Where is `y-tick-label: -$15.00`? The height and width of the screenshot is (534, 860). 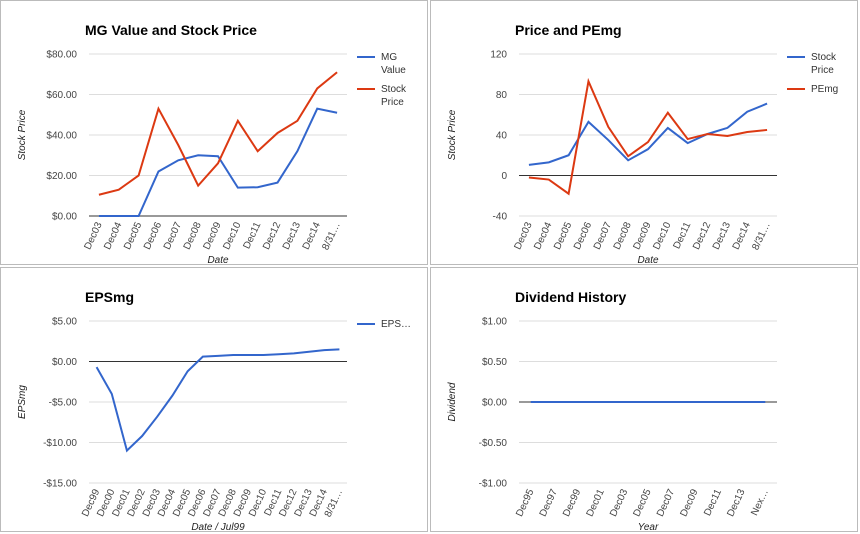
y-tick-label: -$15.00 is located at coordinates (60, 484).